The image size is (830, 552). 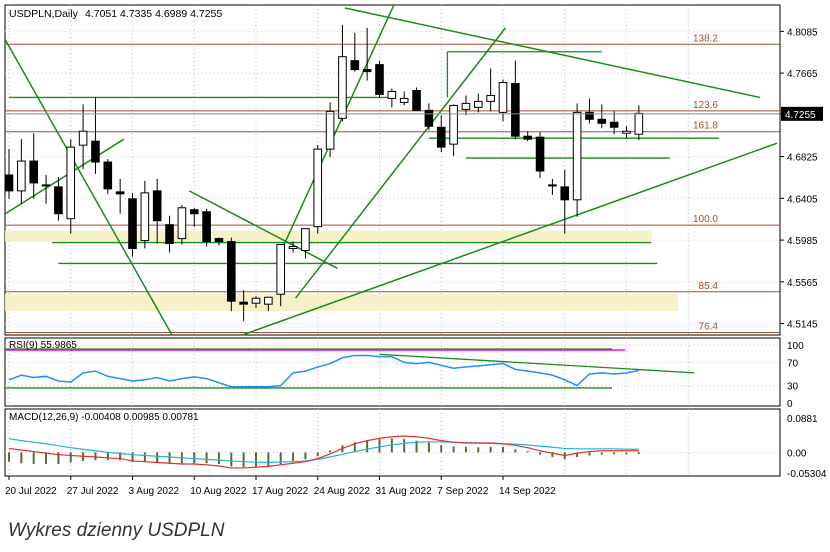 I want to click on date-label: 3 Aug 2022, so click(x=154, y=491).